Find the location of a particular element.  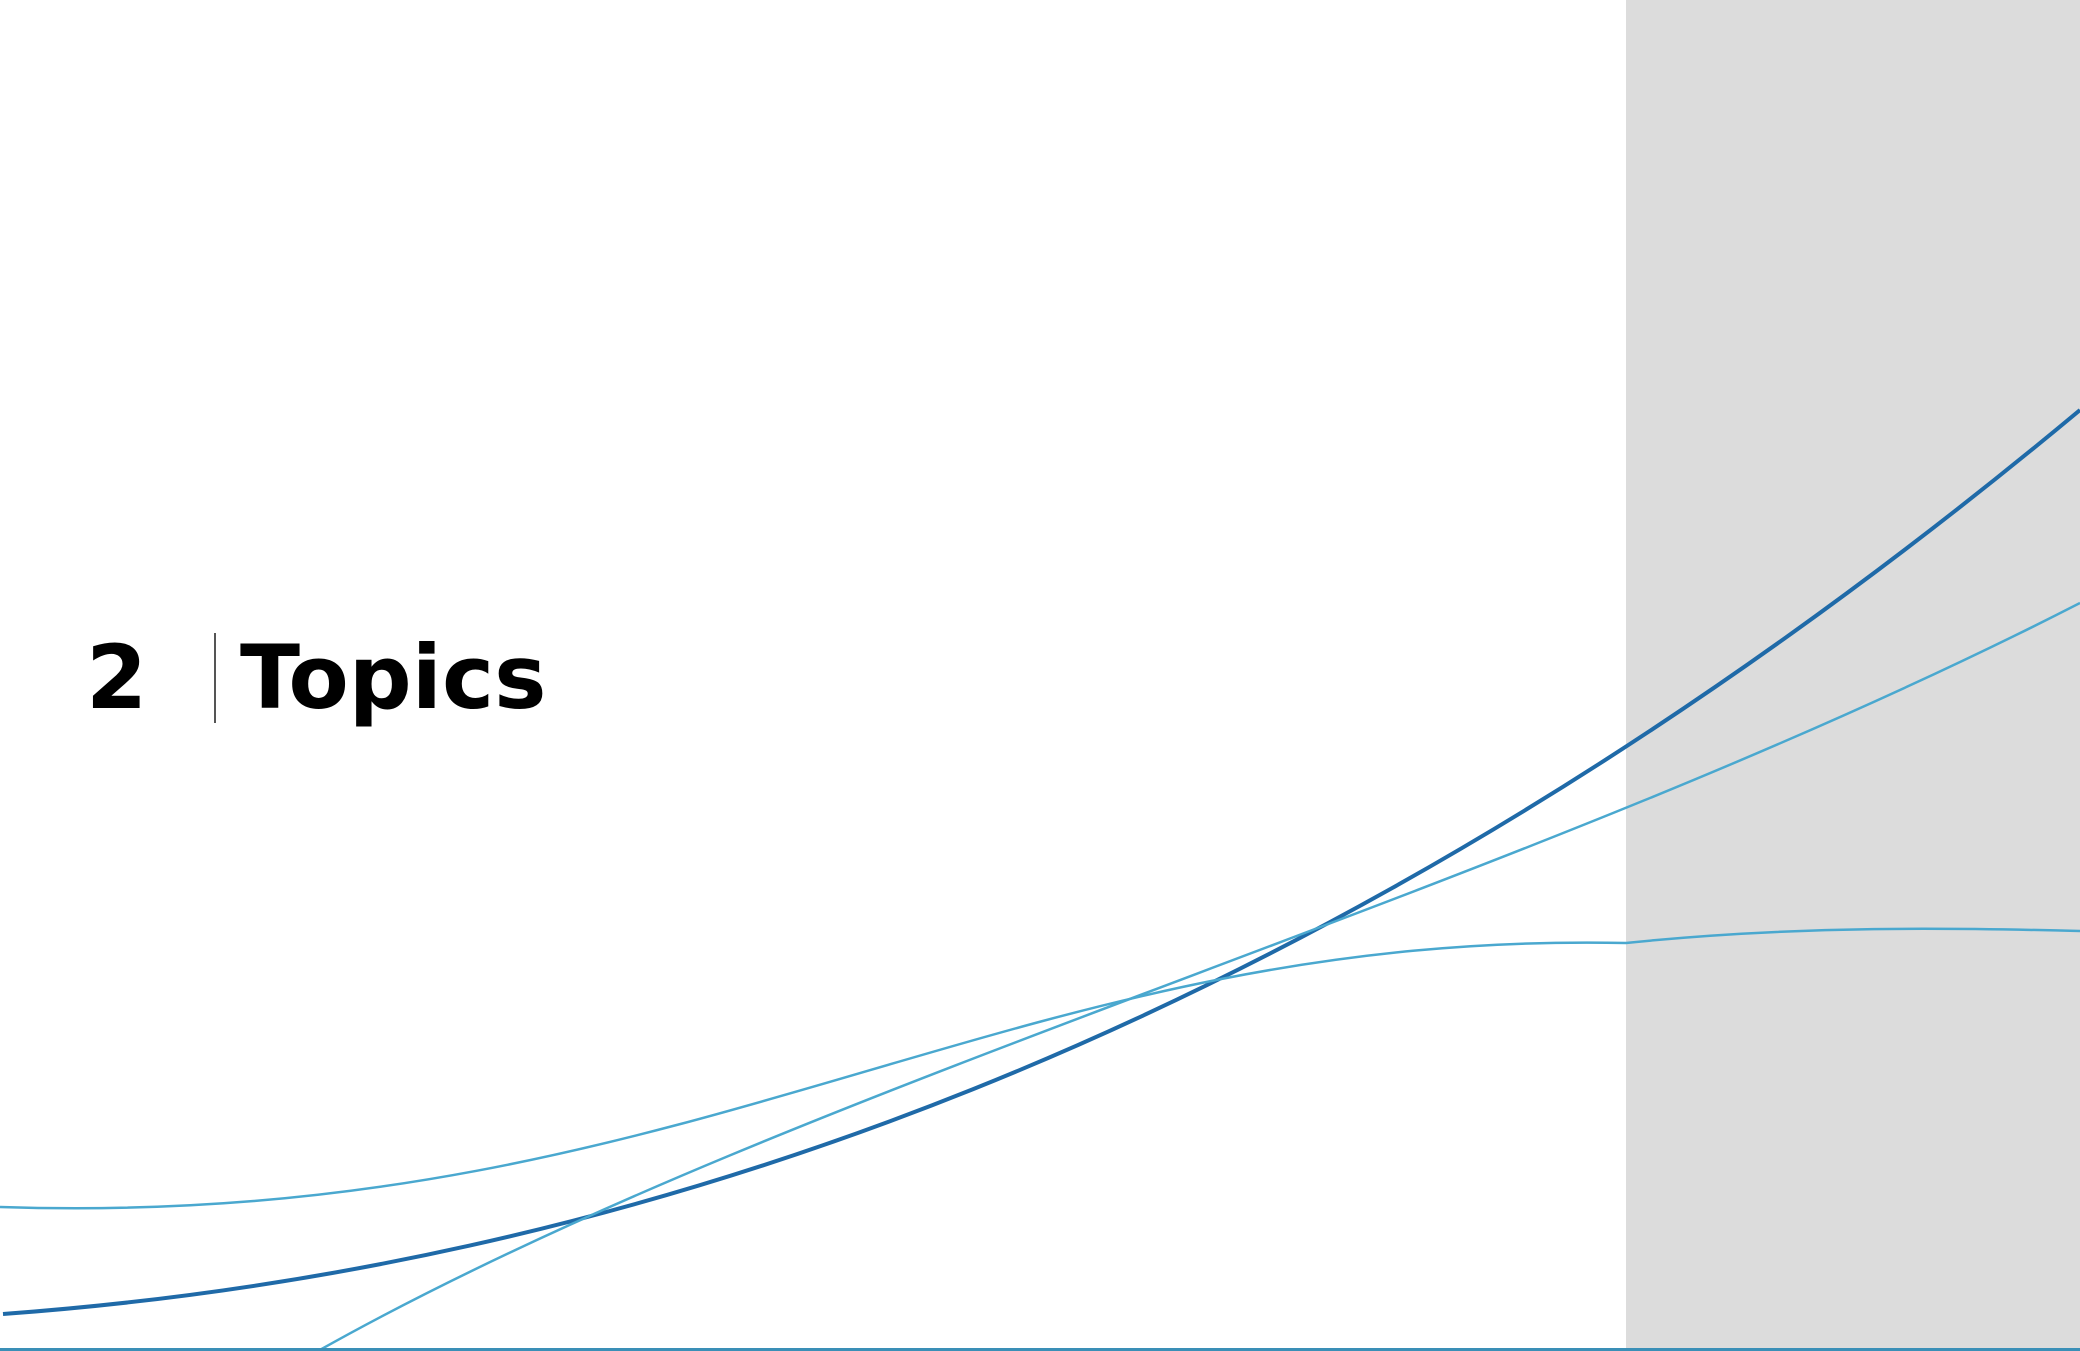

heading-divider is located at coordinates (215, 678).